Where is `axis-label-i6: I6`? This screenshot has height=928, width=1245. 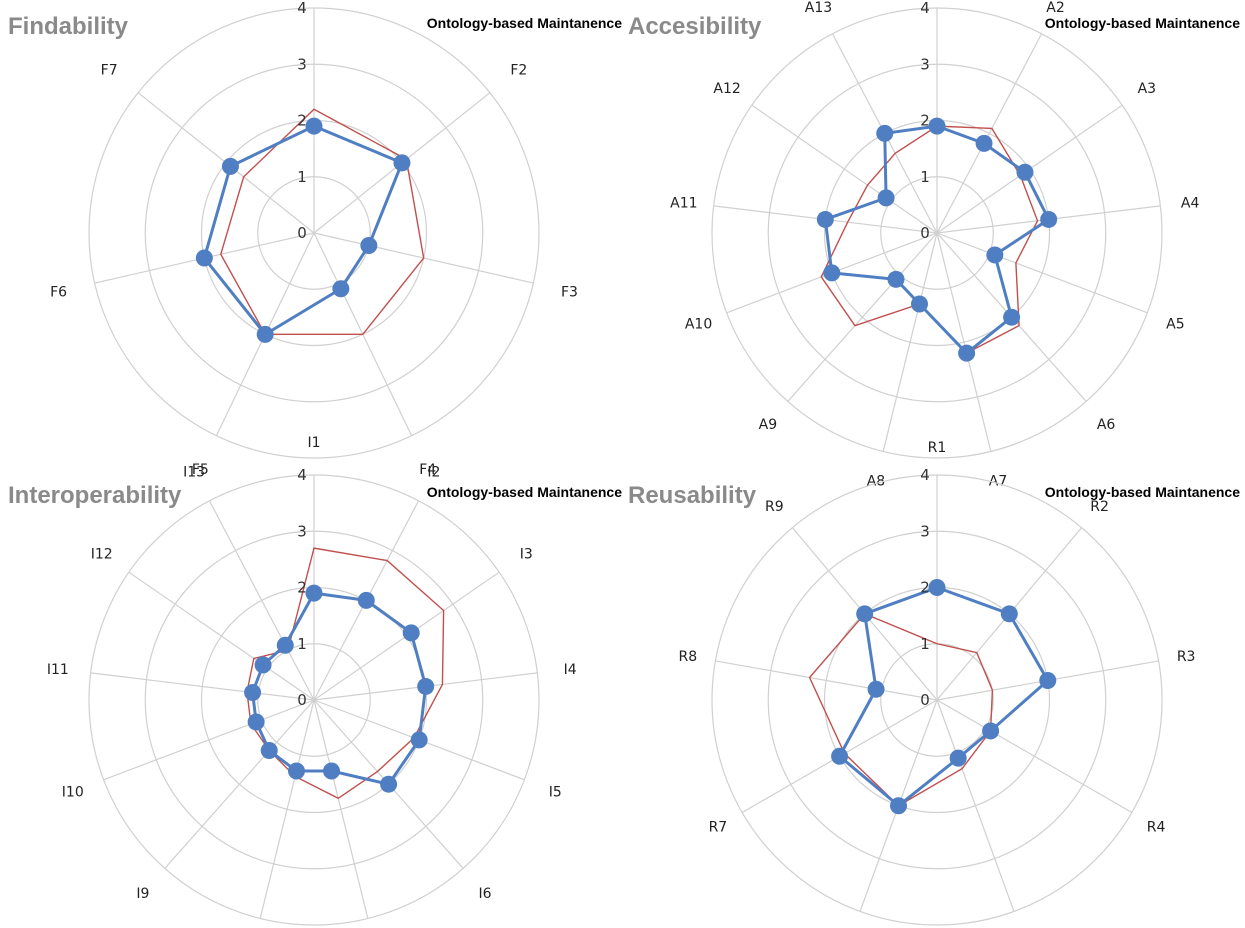
axis-label-i6: I6 is located at coordinates (485, 894).